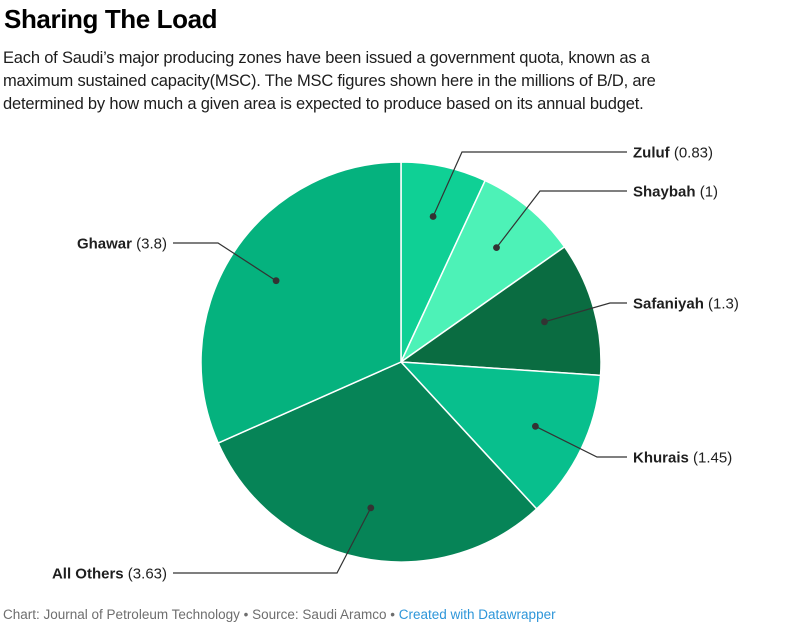  Describe the element at coordinates (122, 243) in the screenshot. I see `slice-label-ghawar: Ghawar (3.8)` at that location.